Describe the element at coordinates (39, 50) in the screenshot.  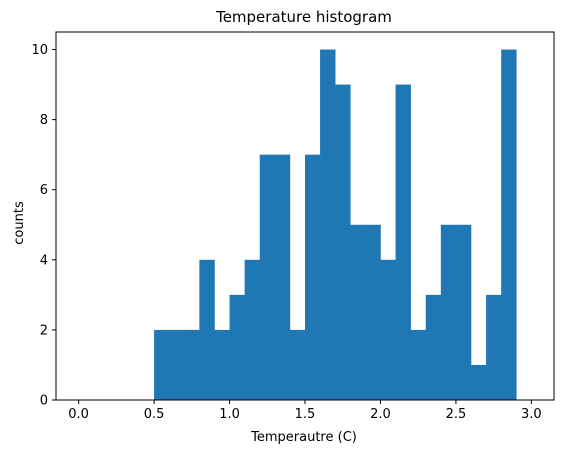
I see `y-tick-label: 10` at that location.